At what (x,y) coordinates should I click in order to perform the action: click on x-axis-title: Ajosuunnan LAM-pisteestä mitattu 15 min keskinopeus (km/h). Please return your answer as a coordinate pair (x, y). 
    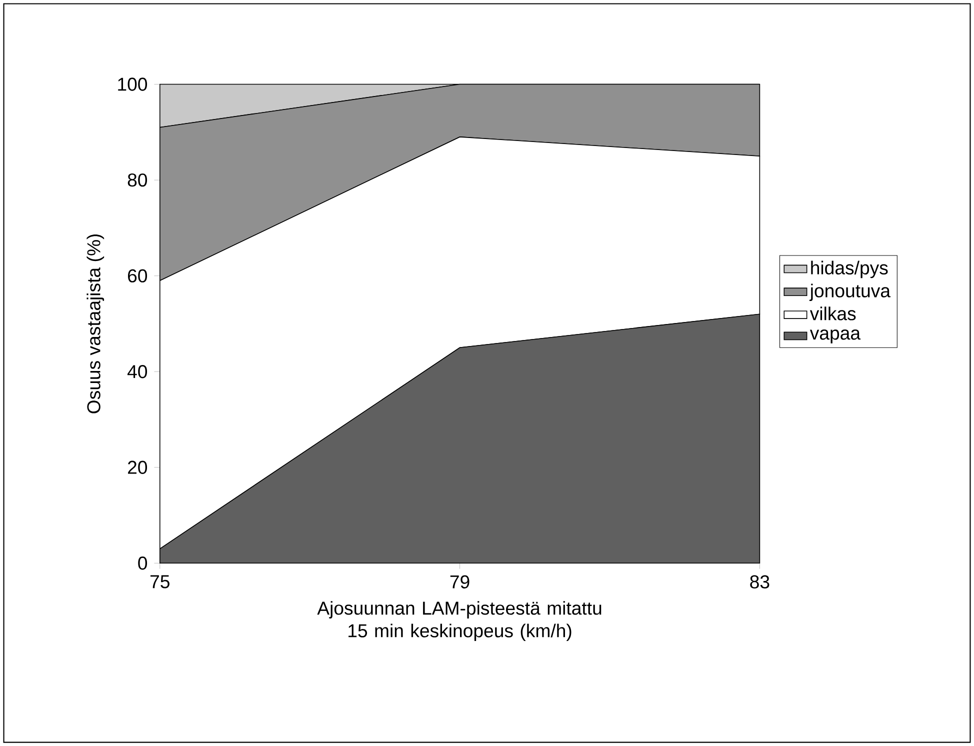
    Looking at the image, I should click on (459, 621).